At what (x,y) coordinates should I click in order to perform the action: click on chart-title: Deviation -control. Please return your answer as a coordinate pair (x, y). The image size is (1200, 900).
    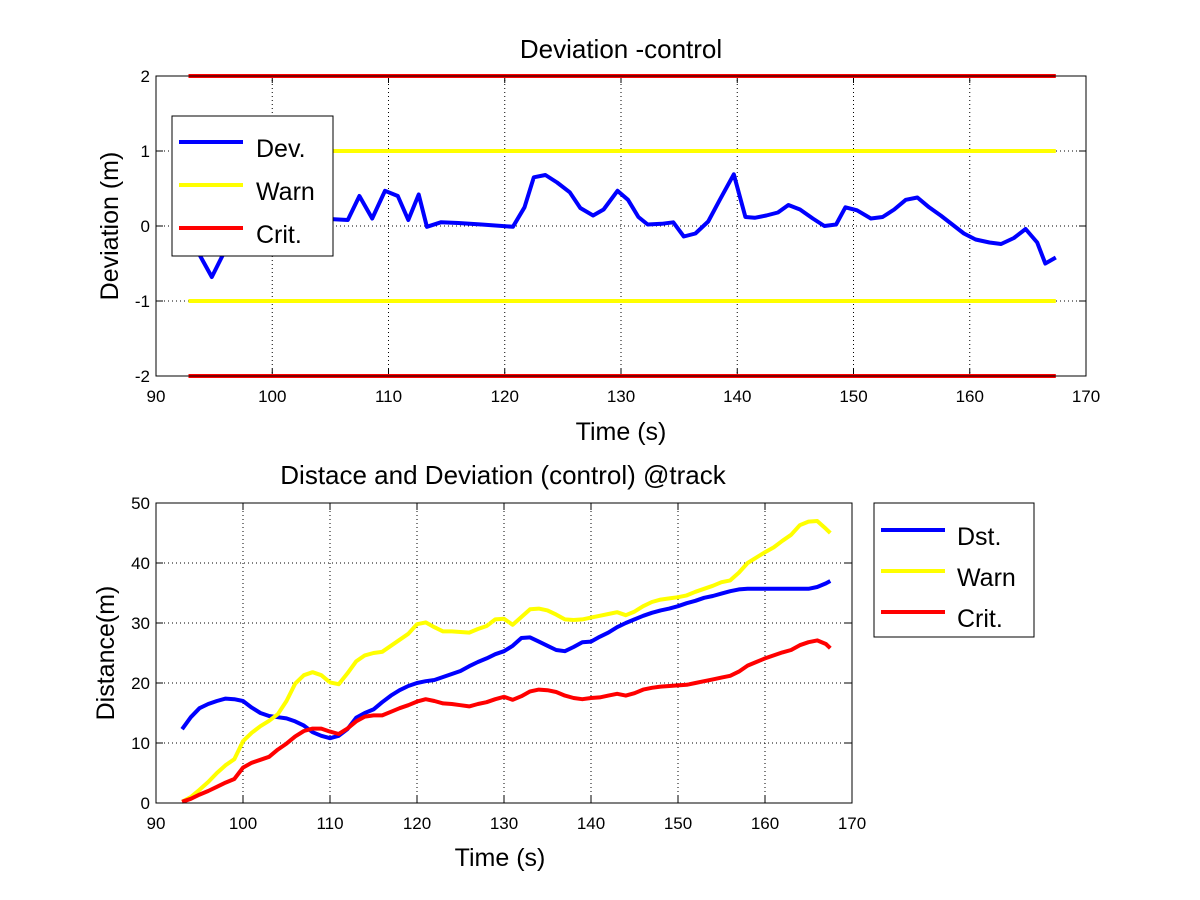
    Looking at the image, I should click on (621, 49).